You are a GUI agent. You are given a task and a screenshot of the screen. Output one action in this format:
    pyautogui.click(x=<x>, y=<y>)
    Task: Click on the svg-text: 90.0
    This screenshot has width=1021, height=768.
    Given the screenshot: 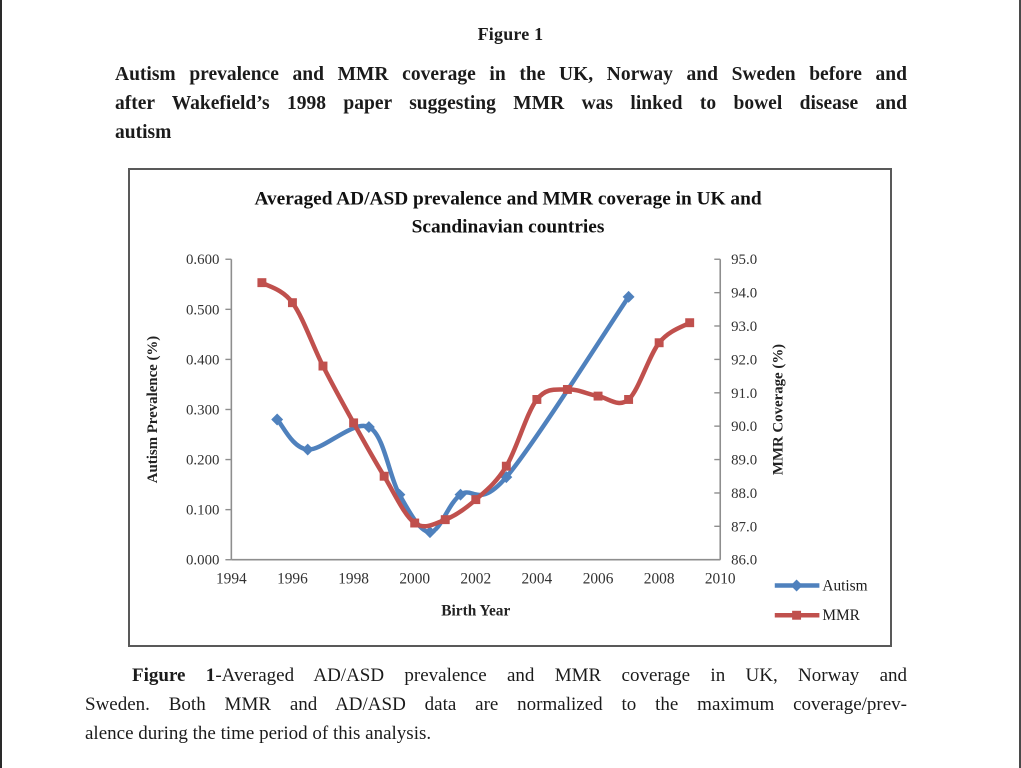 What is the action you would take?
    pyautogui.click(x=744, y=427)
    